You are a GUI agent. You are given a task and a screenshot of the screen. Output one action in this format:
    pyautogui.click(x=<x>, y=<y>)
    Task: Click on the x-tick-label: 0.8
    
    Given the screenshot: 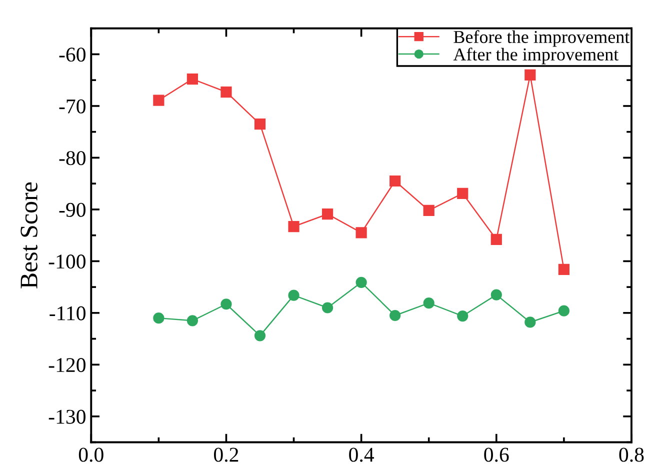 What is the action you would take?
    pyautogui.click(x=631, y=455)
    